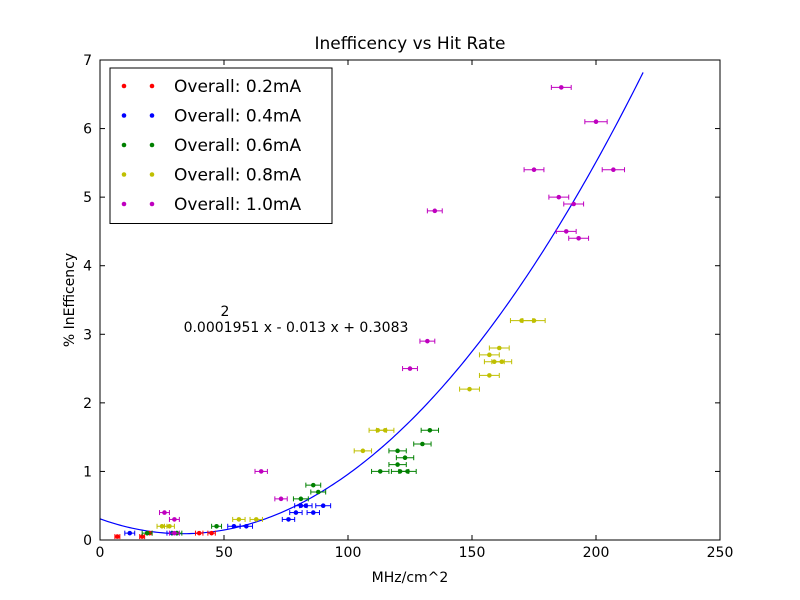 The width and height of the screenshot is (800, 600). I want to click on y-tick-label: 4, so click(87, 267).